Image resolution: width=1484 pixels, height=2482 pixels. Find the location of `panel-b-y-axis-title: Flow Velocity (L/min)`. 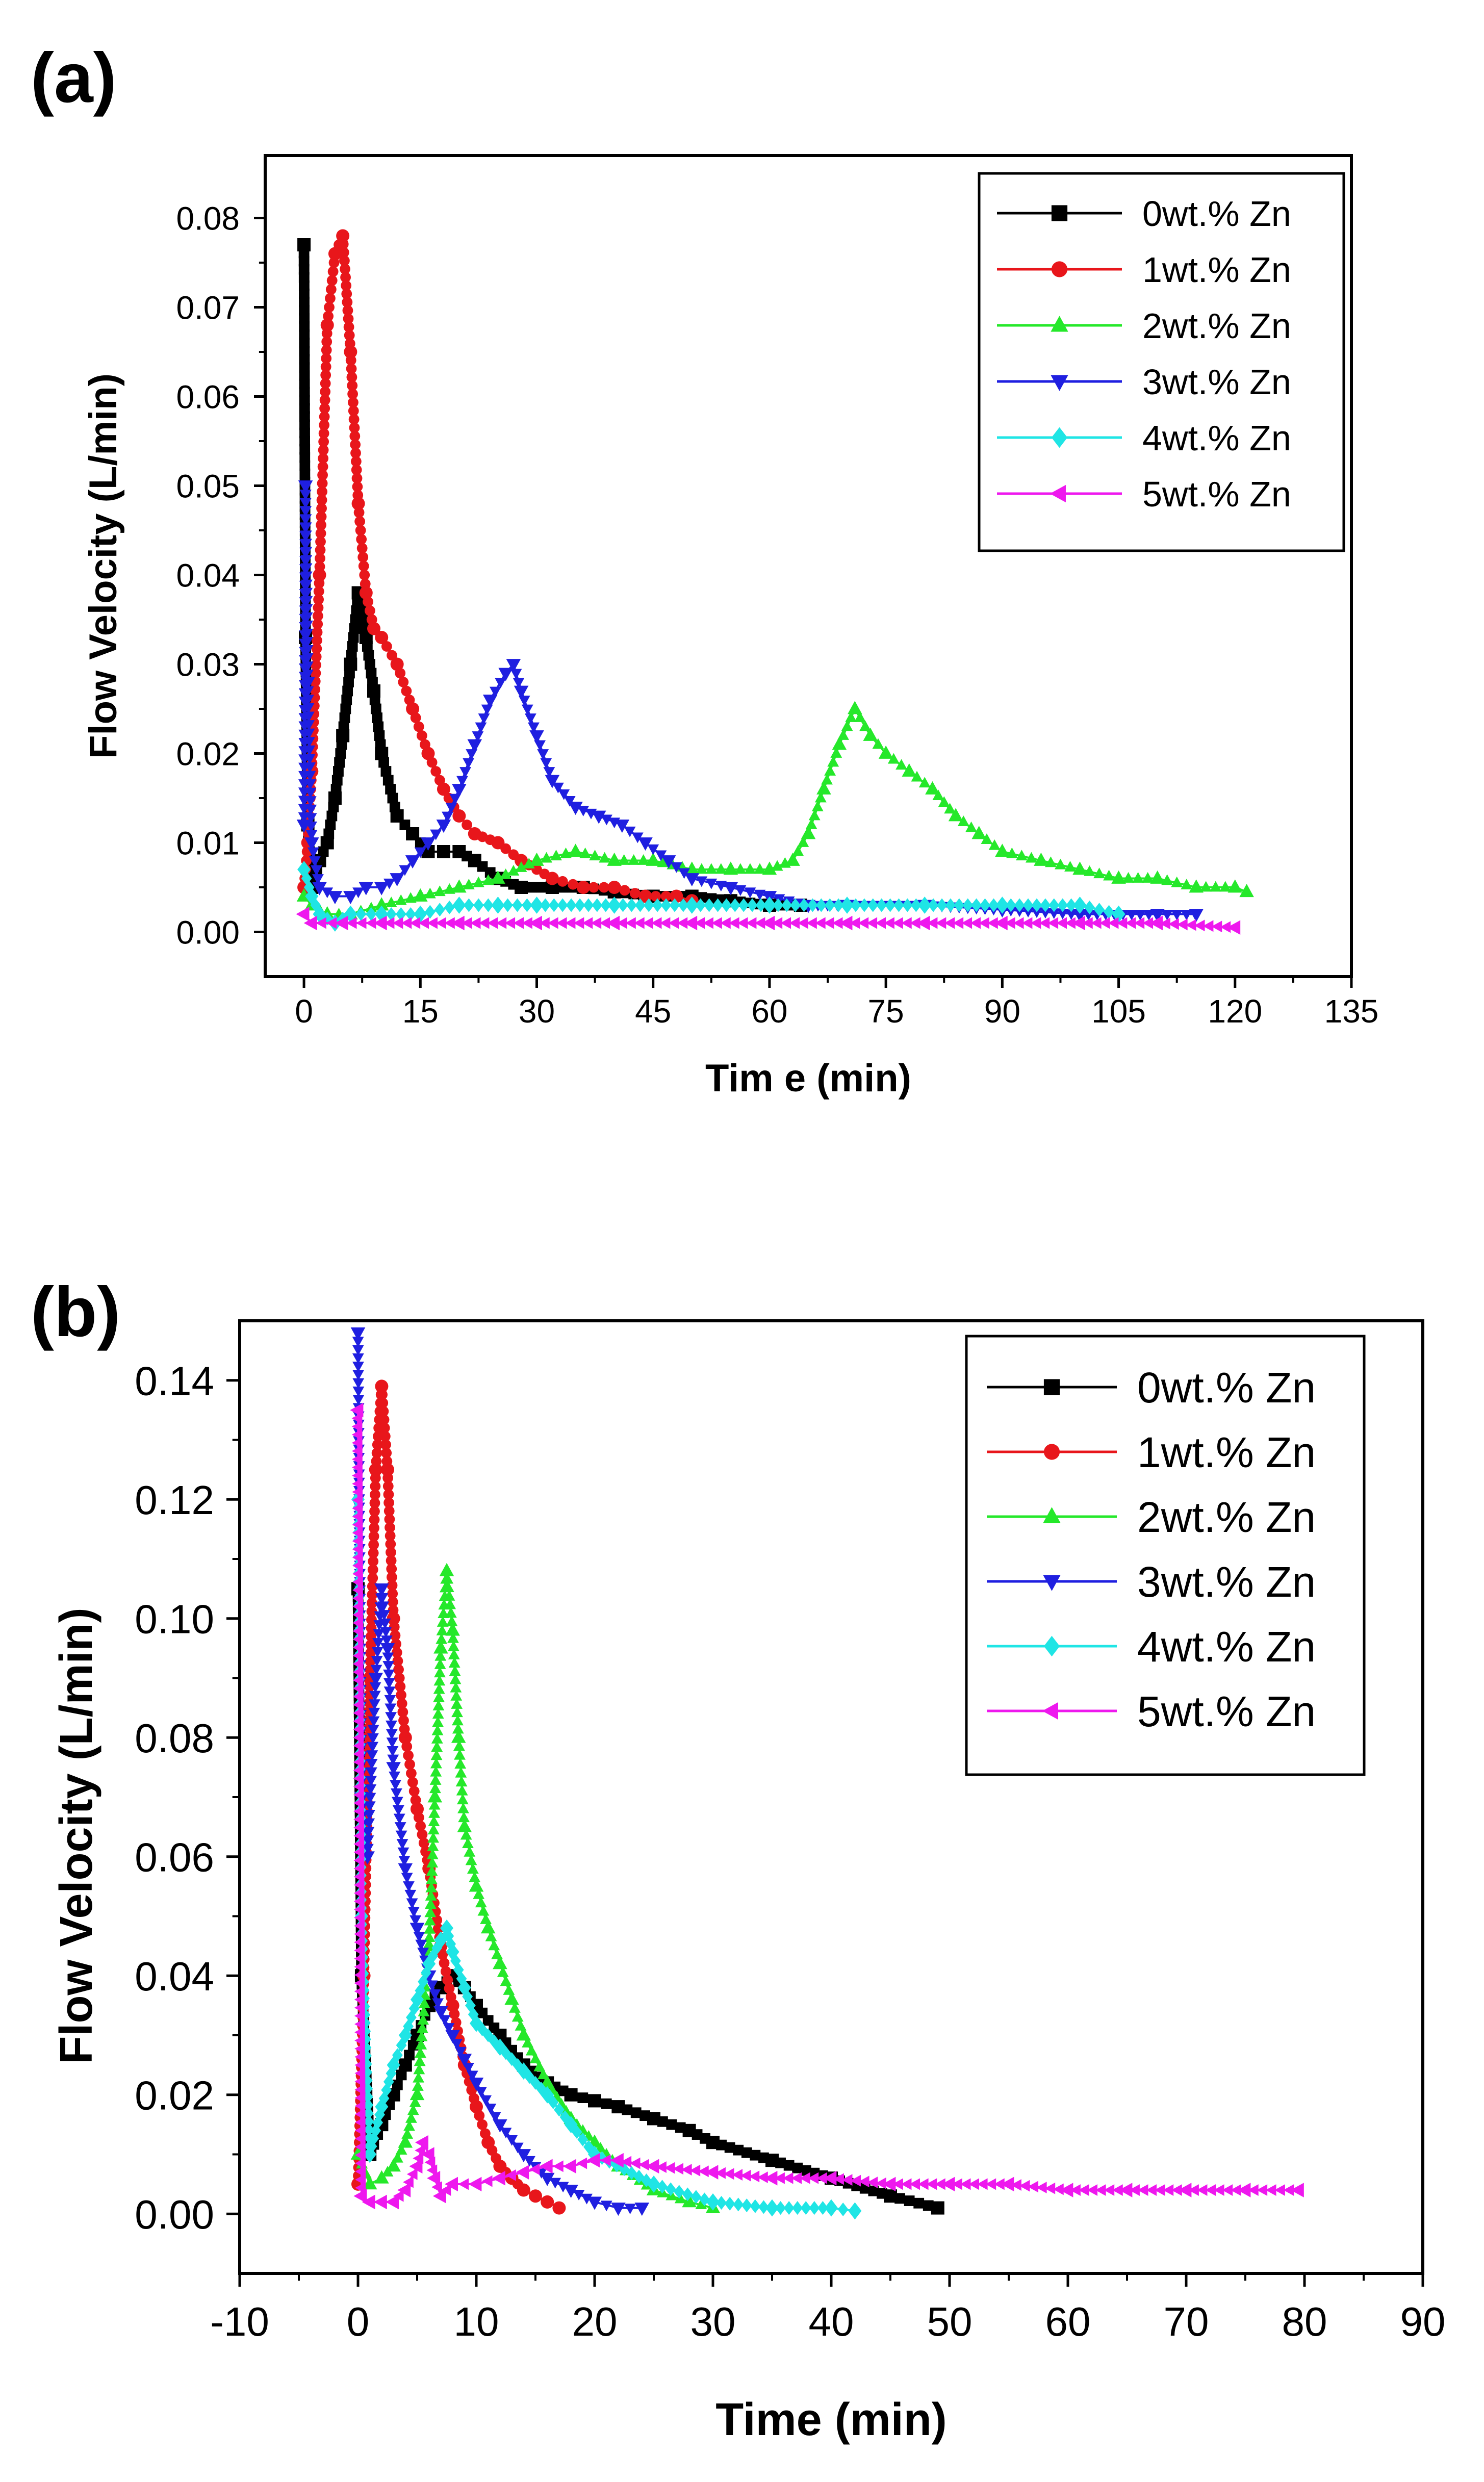

panel-b-y-axis-title: Flow Velocity (L/min) is located at coordinates (76, 1835).